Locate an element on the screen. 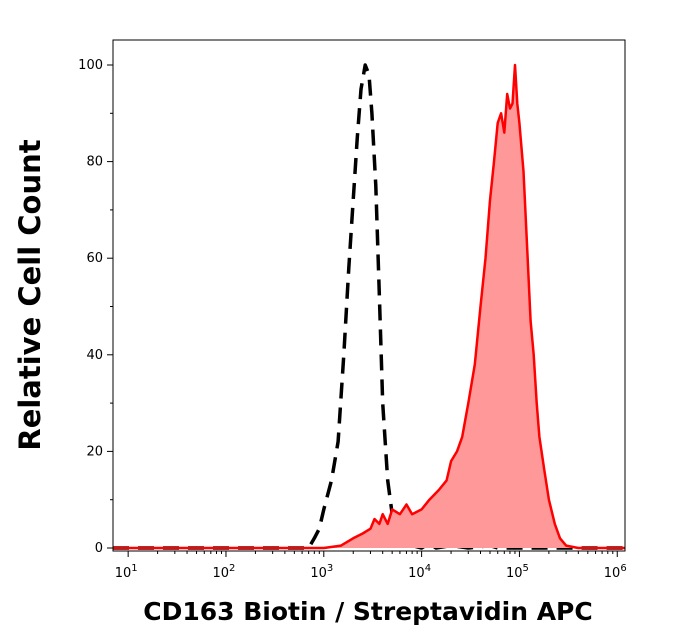 This screenshot has width=697, height=641. y-tick-label: 0 is located at coordinates (99, 548).